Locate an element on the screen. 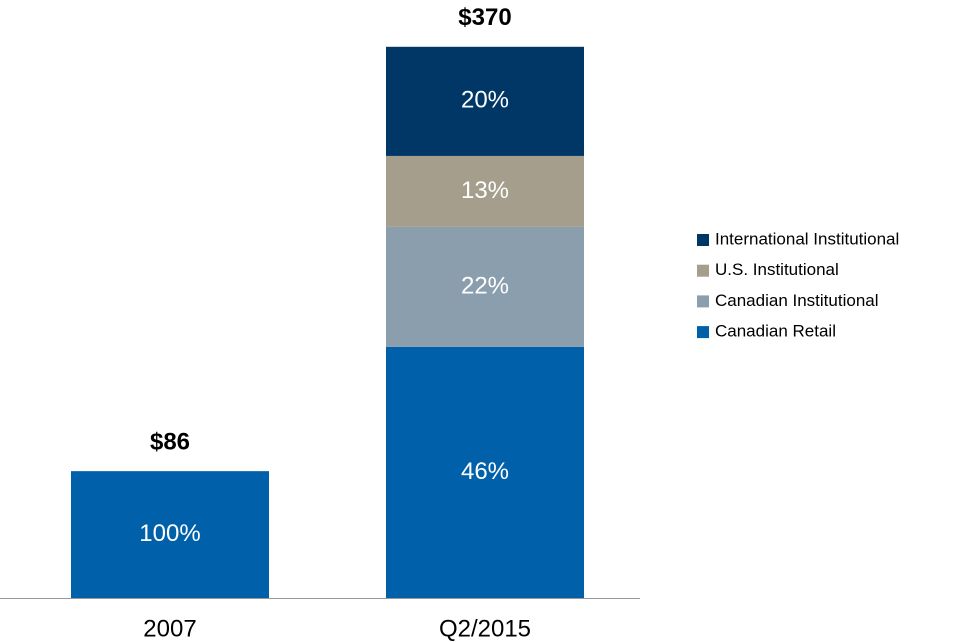 The height and width of the screenshot is (642, 971). segment-label: 100% is located at coordinates (169, 533).